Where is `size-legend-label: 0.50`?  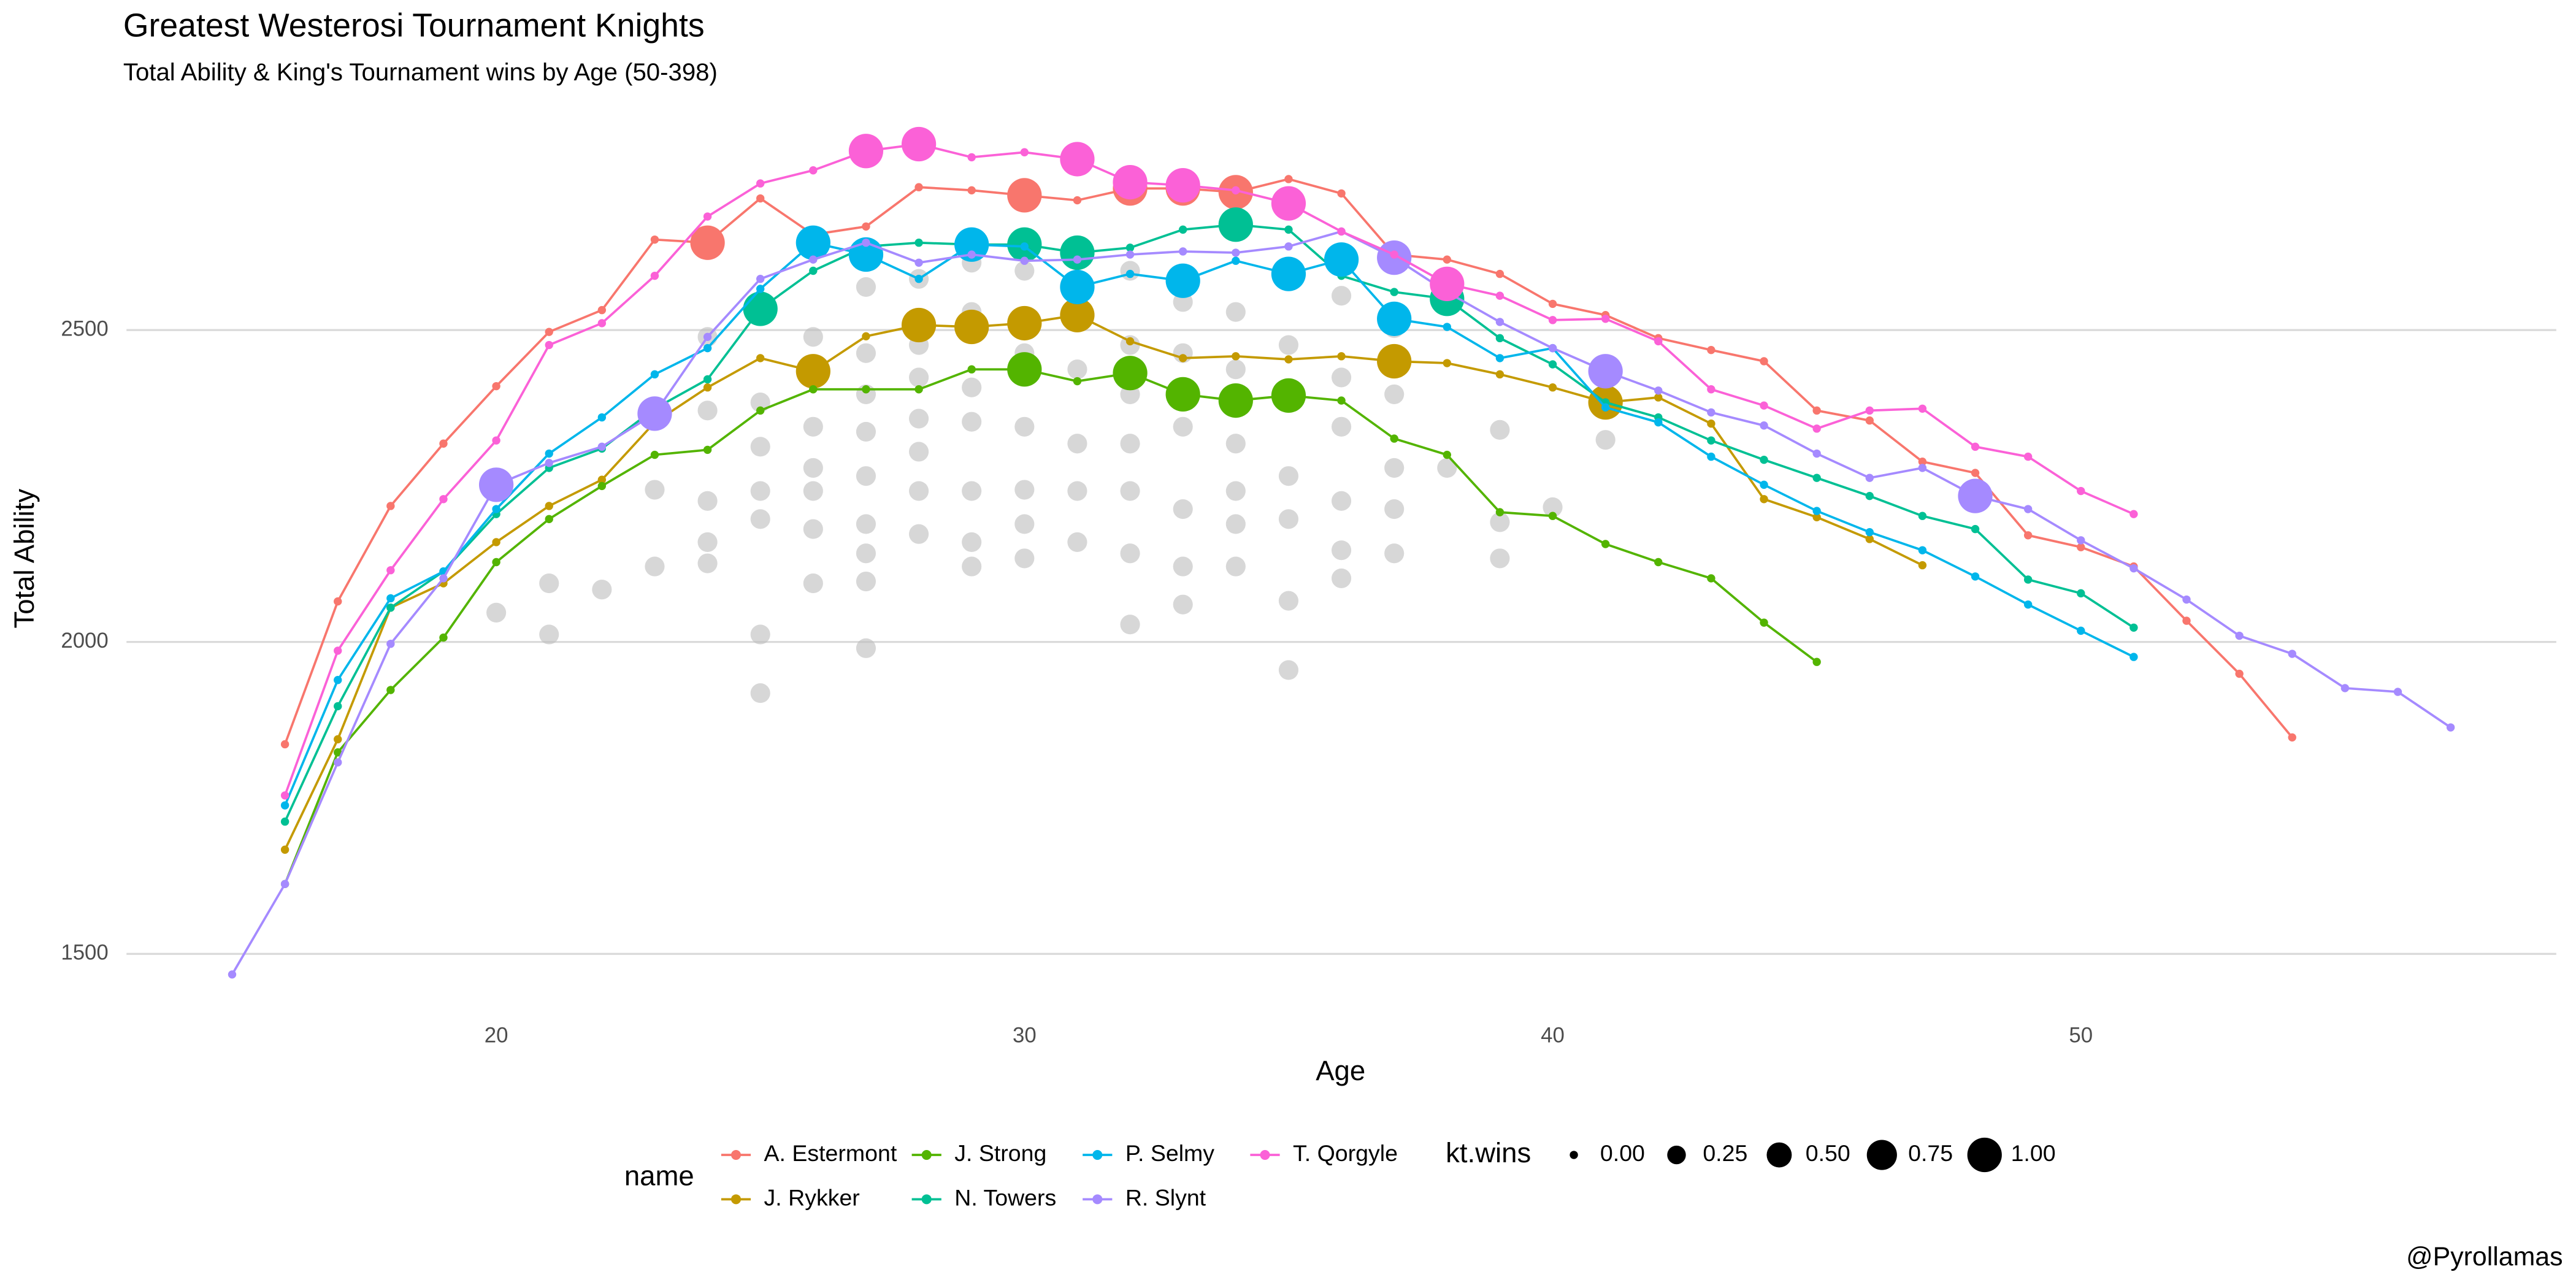
size-legend-label: 0.50 is located at coordinates (1828, 1153).